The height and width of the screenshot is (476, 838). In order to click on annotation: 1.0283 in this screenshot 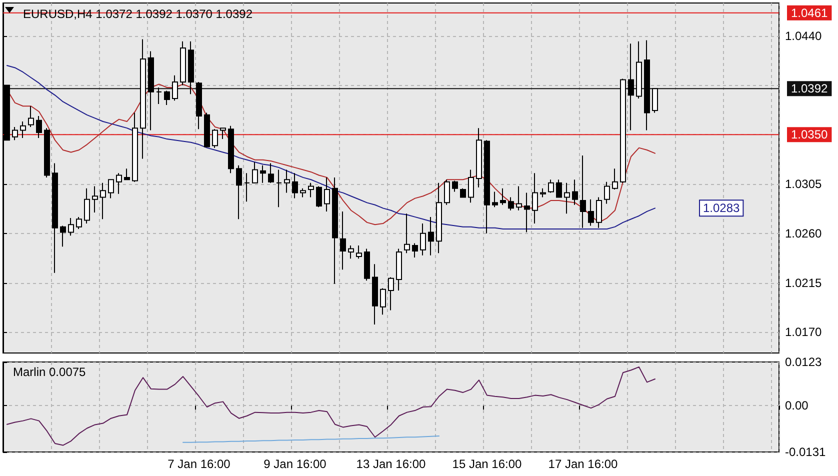, I will do `click(721, 208)`.